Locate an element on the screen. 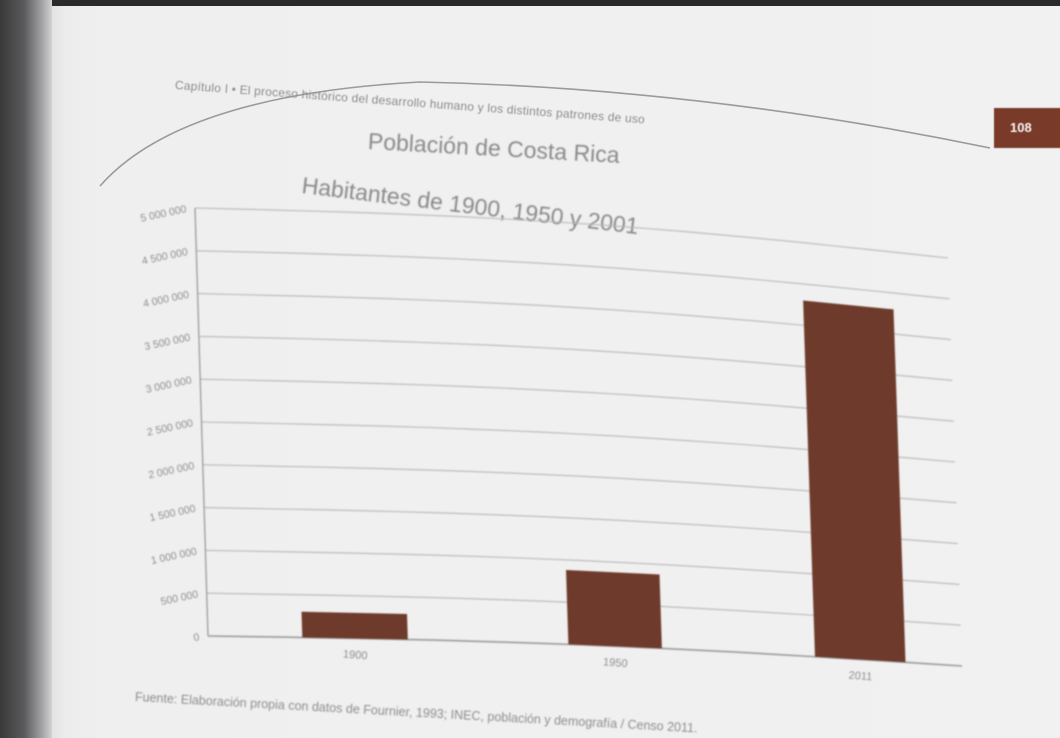  y-tick-label: 1 000 000 is located at coordinates (174, 556).